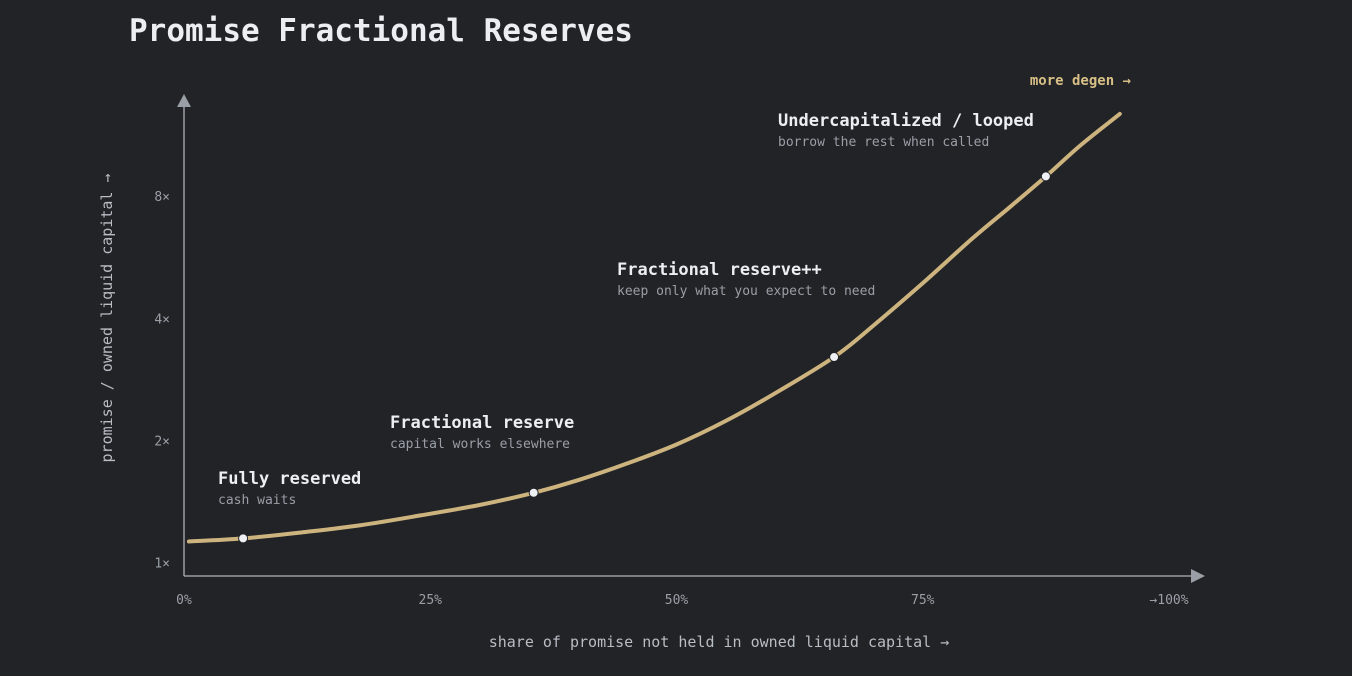 Image resolution: width=1352 pixels, height=676 pixels. What do you see at coordinates (1080, 81) in the screenshot?
I see `more-degen-label: more degen →` at bounding box center [1080, 81].